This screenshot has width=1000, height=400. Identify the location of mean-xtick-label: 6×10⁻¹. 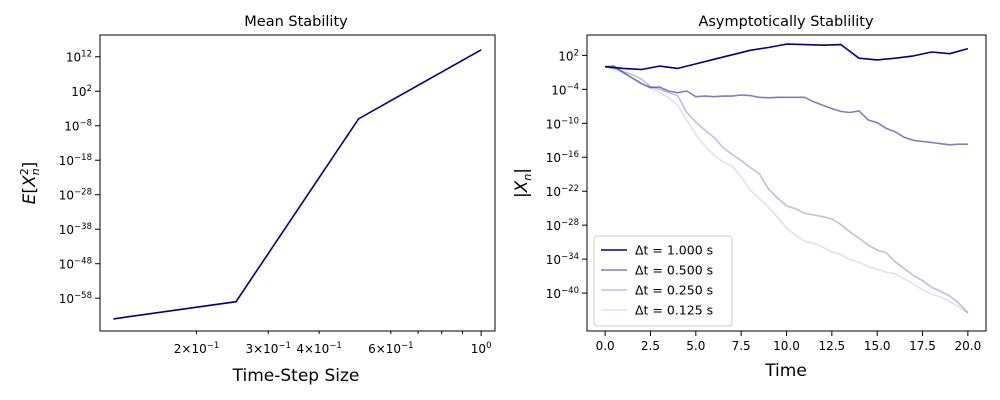
(391, 348).